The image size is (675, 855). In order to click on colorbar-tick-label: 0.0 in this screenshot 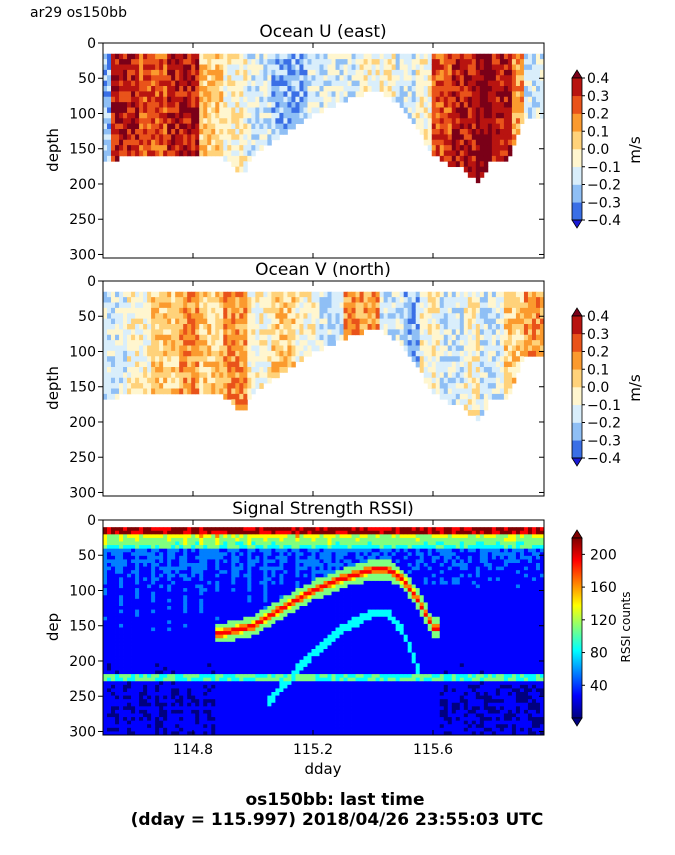, I will do `click(598, 150)`.